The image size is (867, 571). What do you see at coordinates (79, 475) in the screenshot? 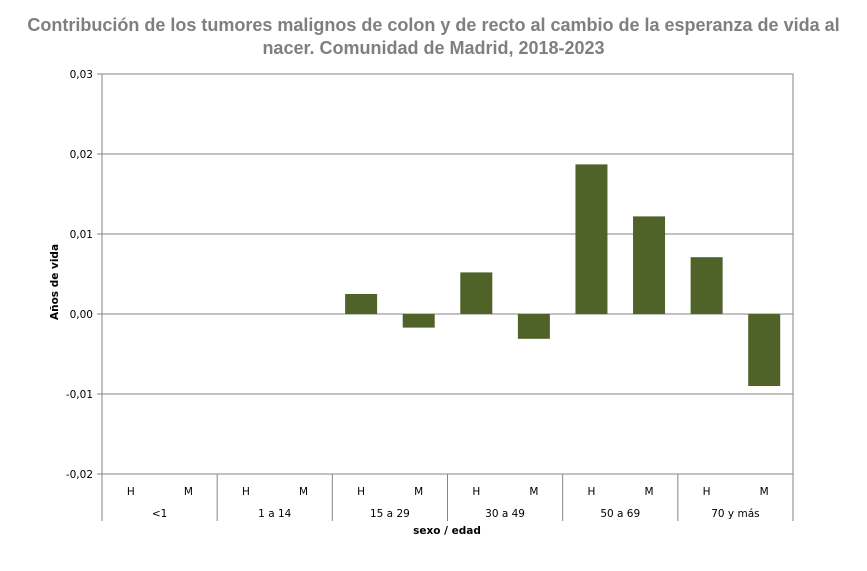
I see `y-tick-label: -0,02` at bounding box center [79, 475].